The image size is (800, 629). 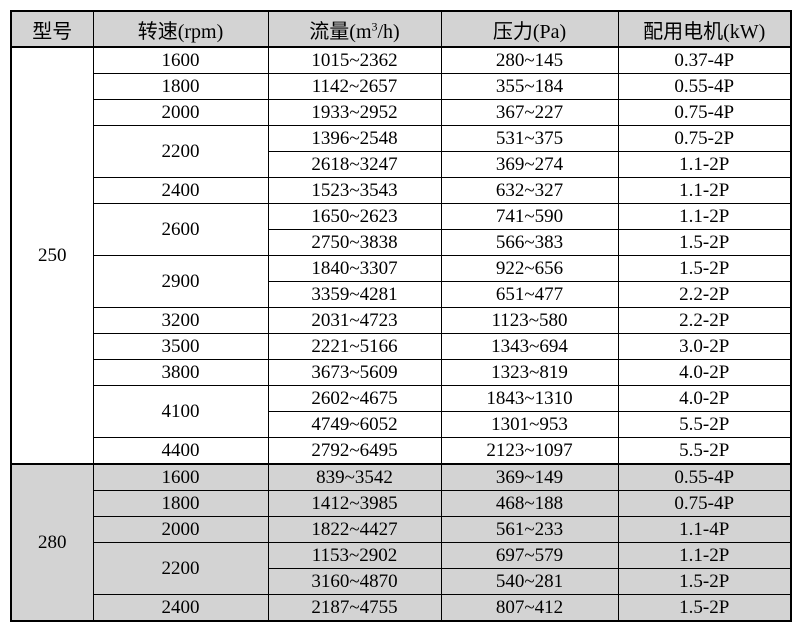 What do you see at coordinates (529, 60) in the screenshot?
I see `pressure-cell: 280~145` at bounding box center [529, 60].